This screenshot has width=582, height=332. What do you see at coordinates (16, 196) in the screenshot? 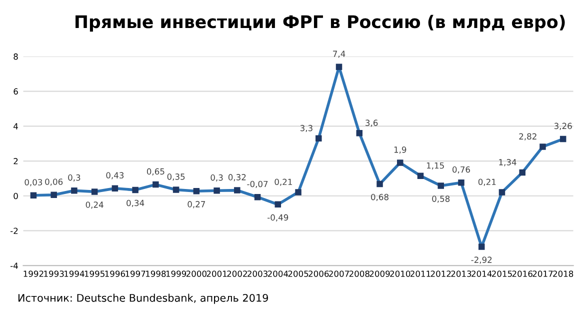
I see `y-tick-label: 0` at bounding box center [16, 196].